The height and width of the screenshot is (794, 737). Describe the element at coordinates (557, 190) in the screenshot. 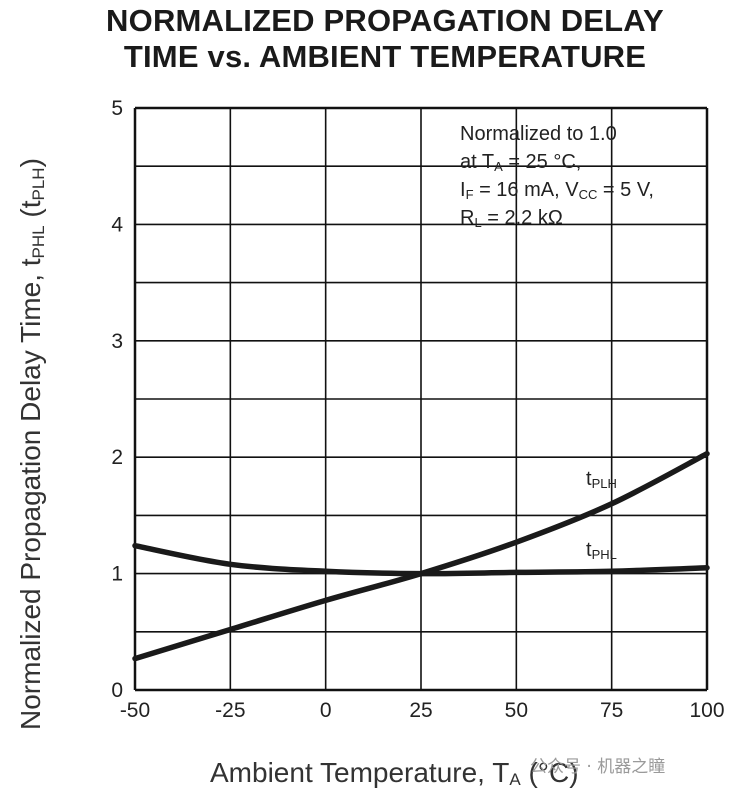

I see `annotation-line-3: IF = 16 mA, VCC = 5 V,` at that location.